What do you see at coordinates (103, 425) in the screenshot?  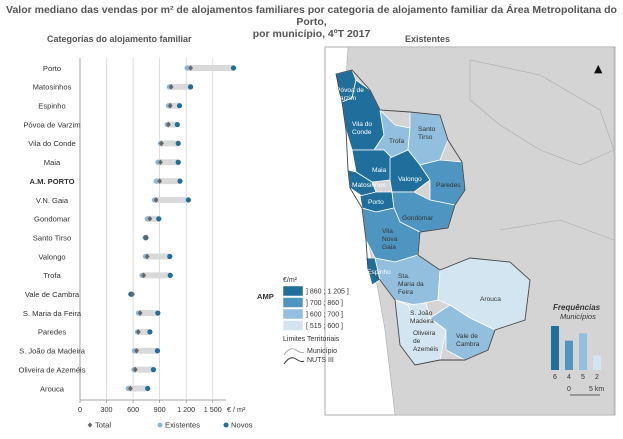 I see `legend-total-label: Total` at bounding box center [103, 425].